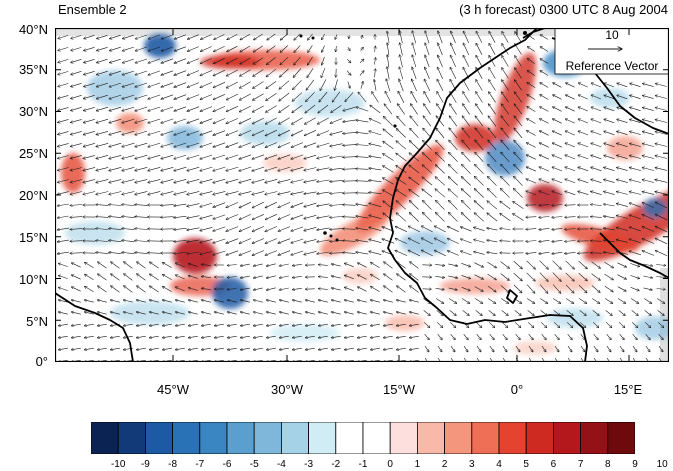 The height and width of the screenshot is (471, 673). Describe the element at coordinates (37, 321) in the screenshot. I see `lat-label: 5°N` at that location.